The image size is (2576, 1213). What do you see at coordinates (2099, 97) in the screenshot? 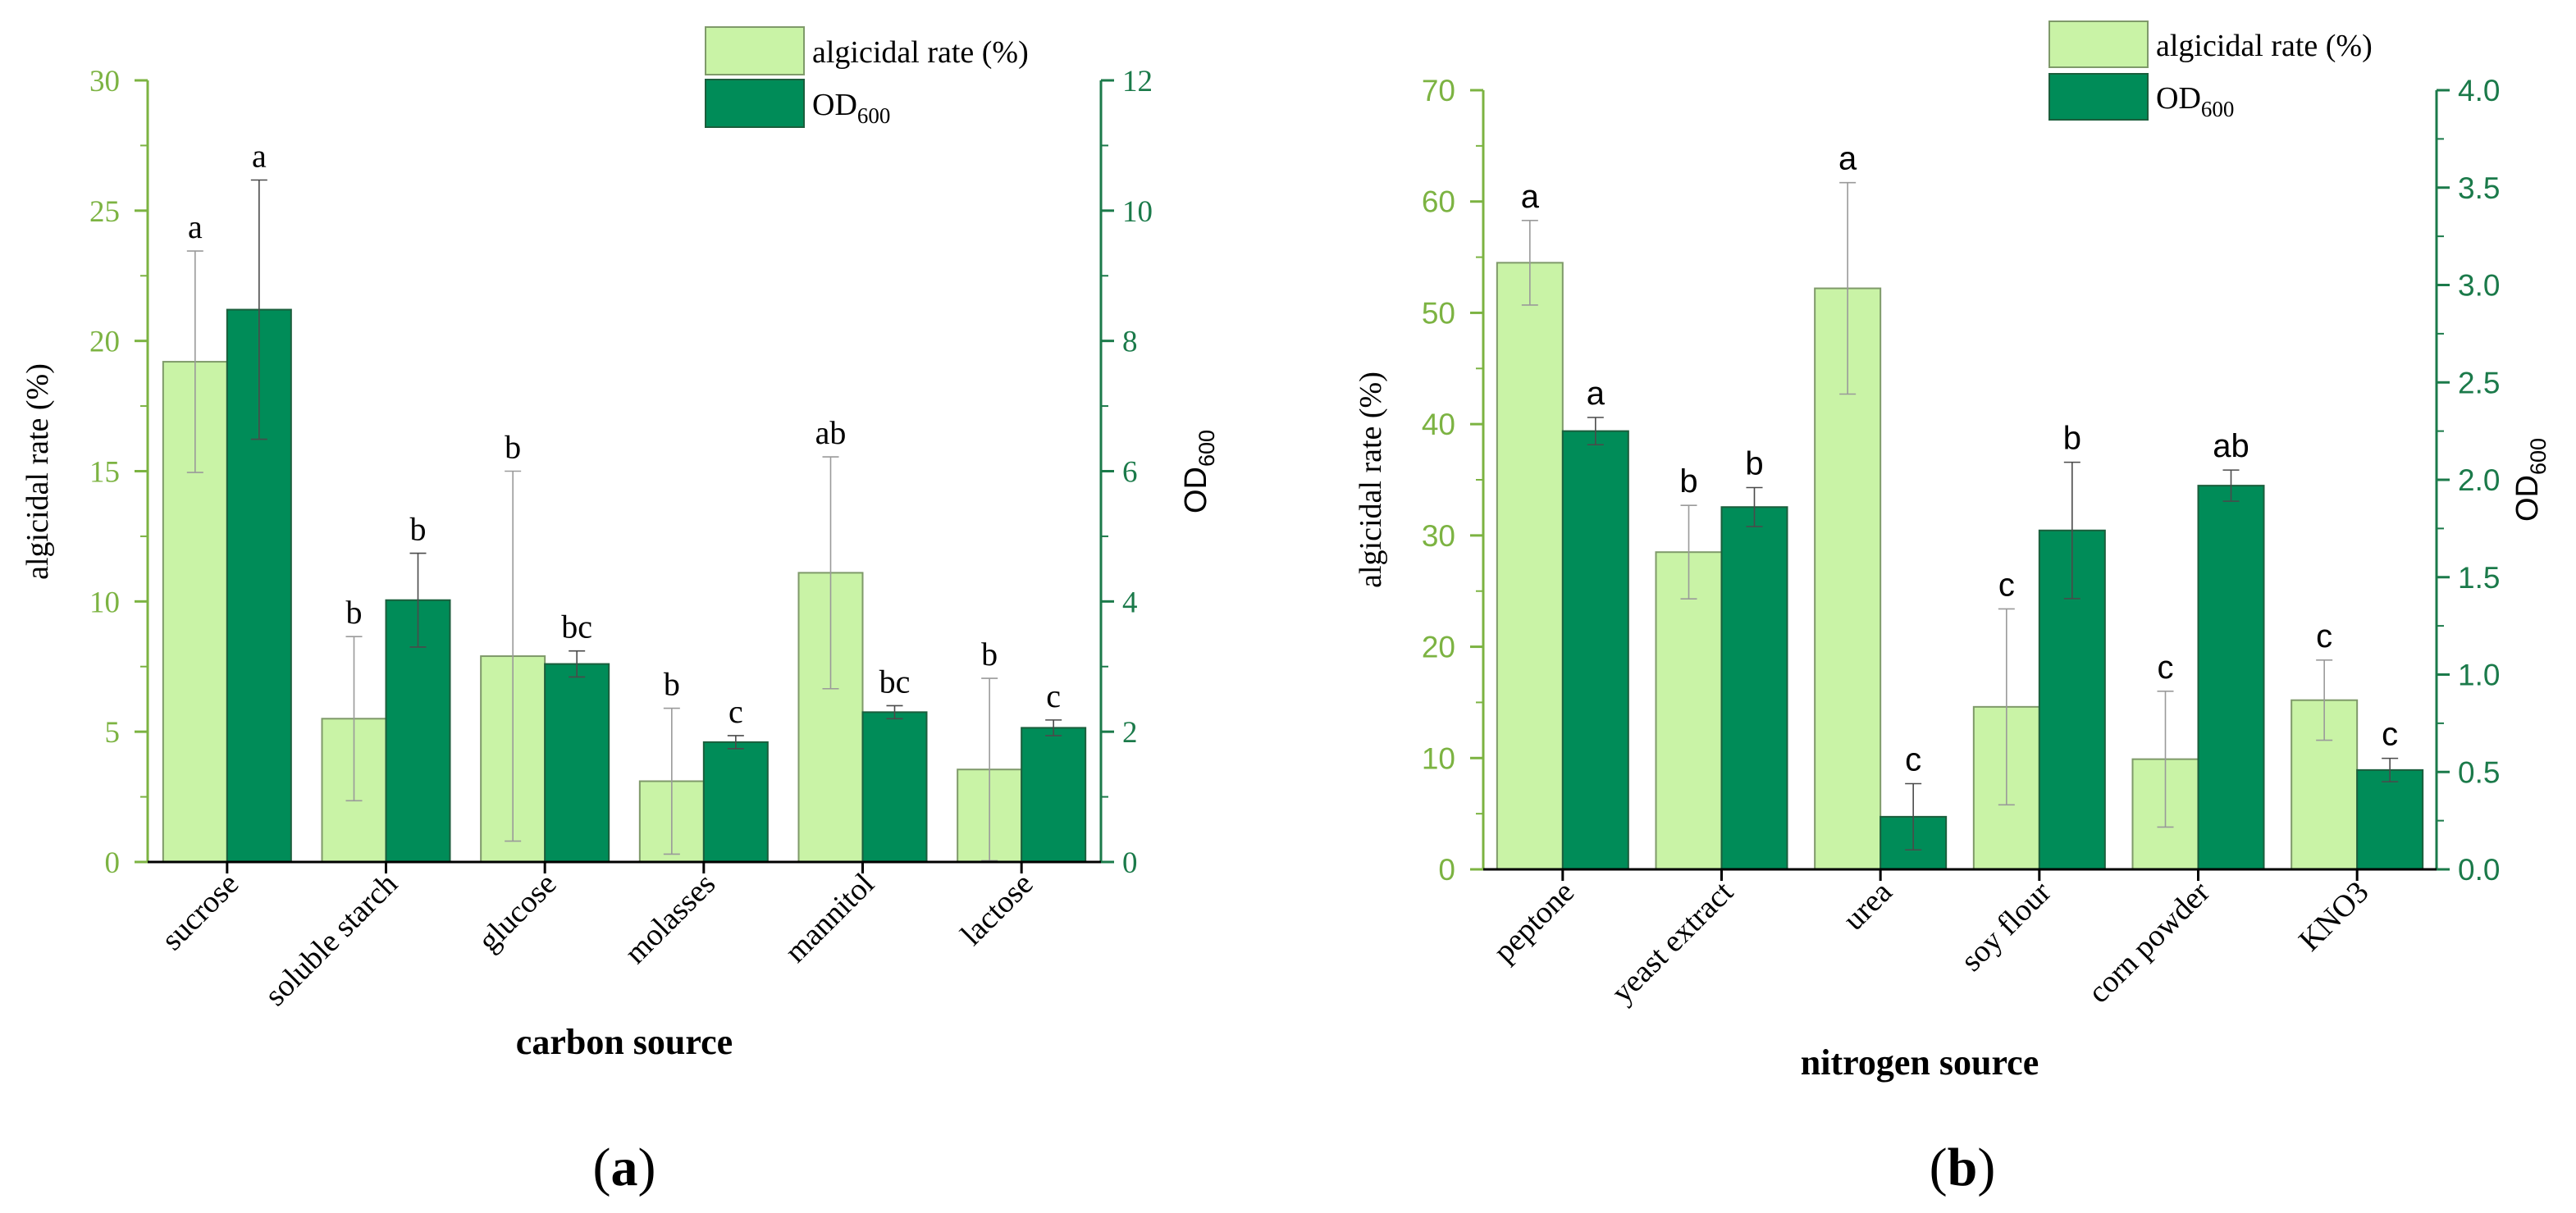
I see `panel-b-legend-swatch-od600` at bounding box center [2099, 97].